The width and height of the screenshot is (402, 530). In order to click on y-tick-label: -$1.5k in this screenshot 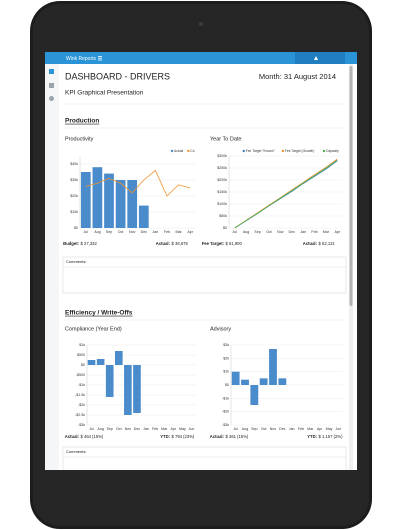, I will do `click(80, 395)`.